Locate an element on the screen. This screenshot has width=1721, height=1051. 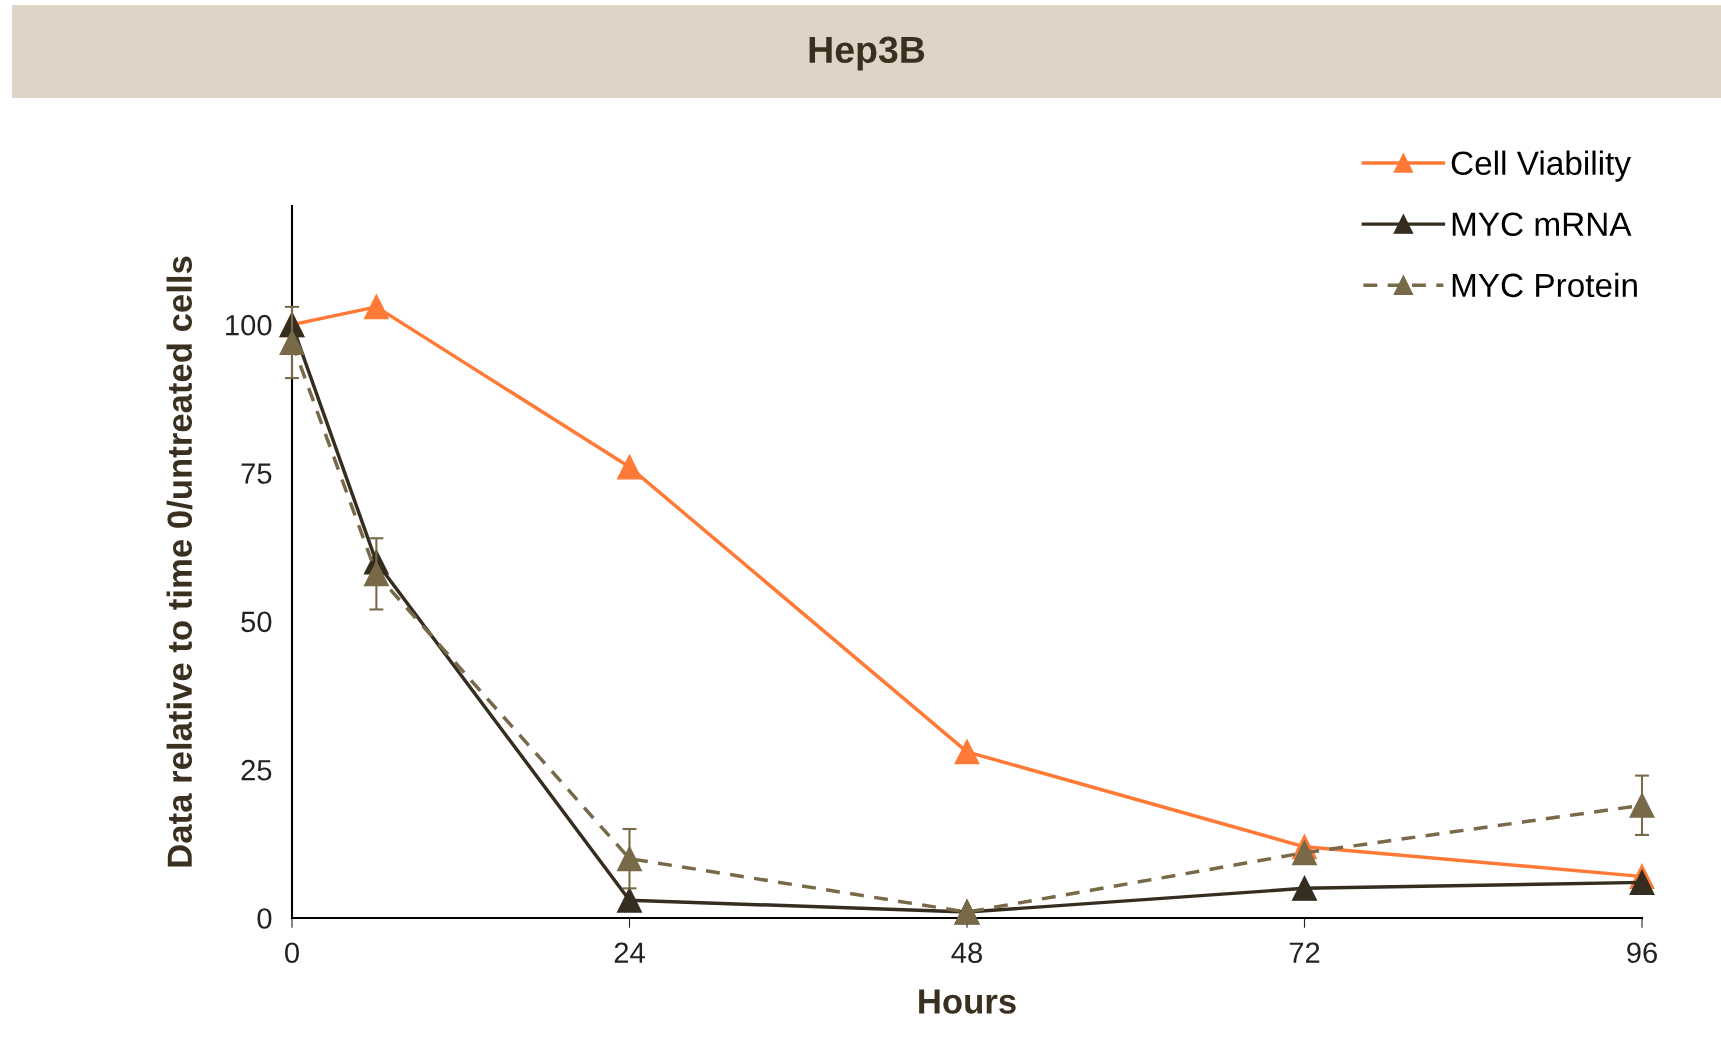
x-tick-label: 72 is located at coordinates (1304, 952).